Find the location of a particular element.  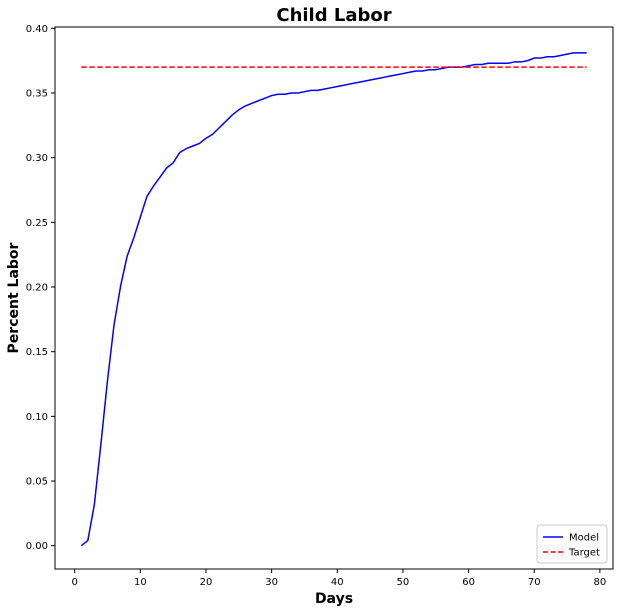

y-tick-label: 0.20 is located at coordinates (37, 288).